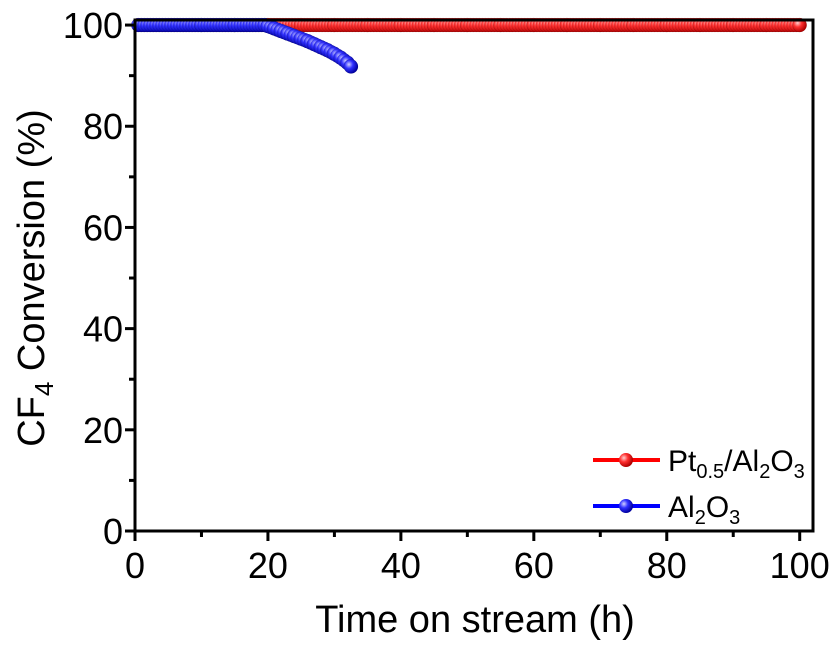 The width and height of the screenshot is (835, 647). What do you see at coordinates (44, 389) in the screenshot?
I see `y-axis-title-subscript: 4` at bounding box center [44, 389].